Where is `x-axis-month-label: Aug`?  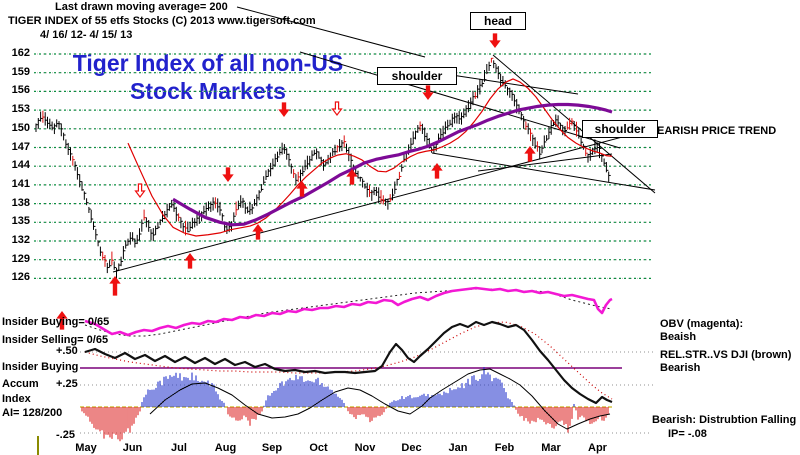
x-axis-month-label: Aug is located at coordinates (225, 448).